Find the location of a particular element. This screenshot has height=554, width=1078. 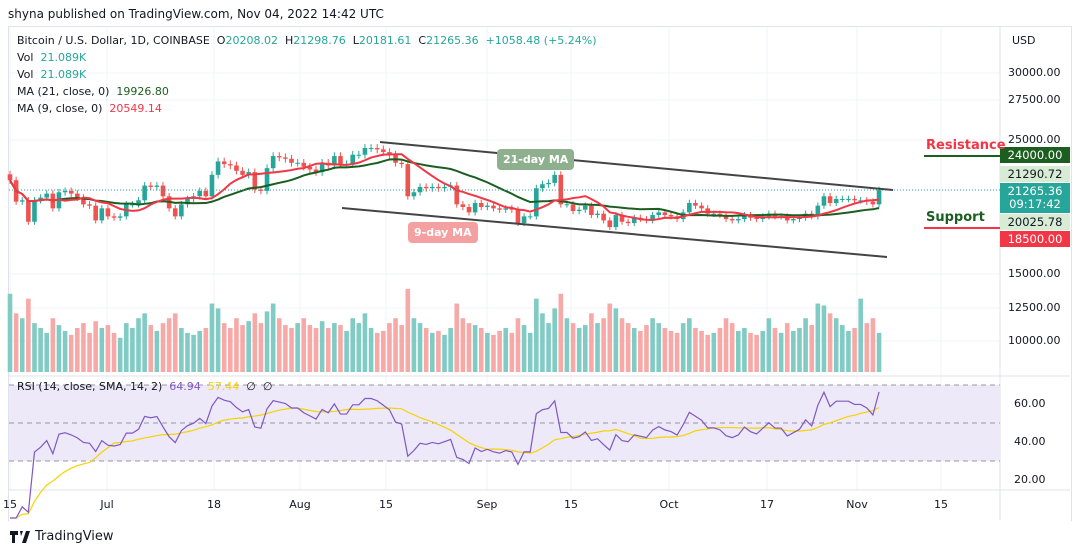

x-tick: Nov is located at coordinates (857, 504).